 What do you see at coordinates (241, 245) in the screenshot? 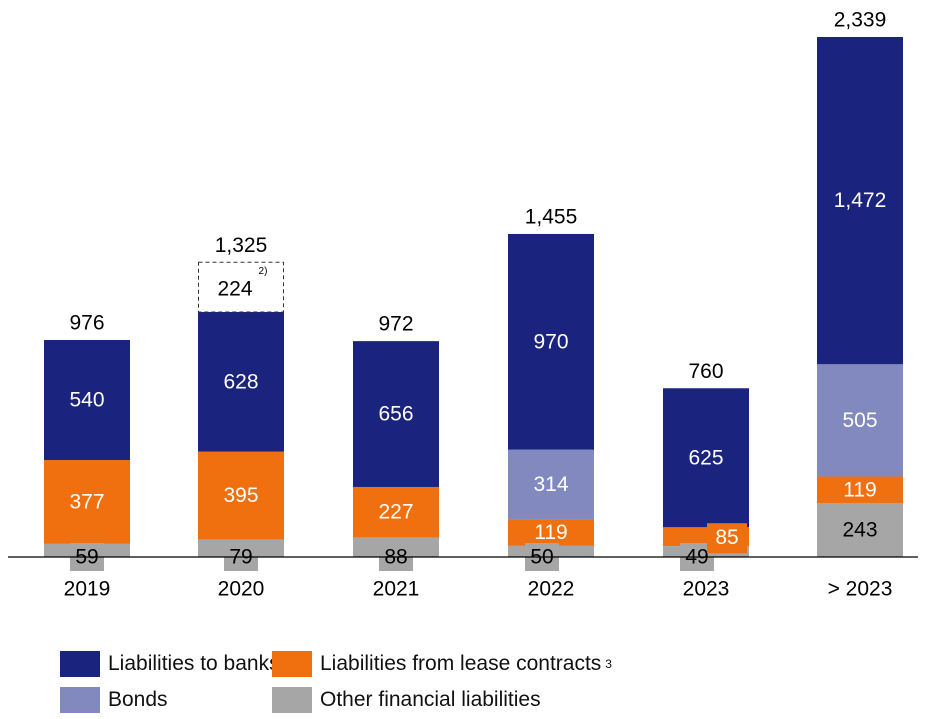
I see `label-total-2020: 1,325` at bounding box center [241, 245].